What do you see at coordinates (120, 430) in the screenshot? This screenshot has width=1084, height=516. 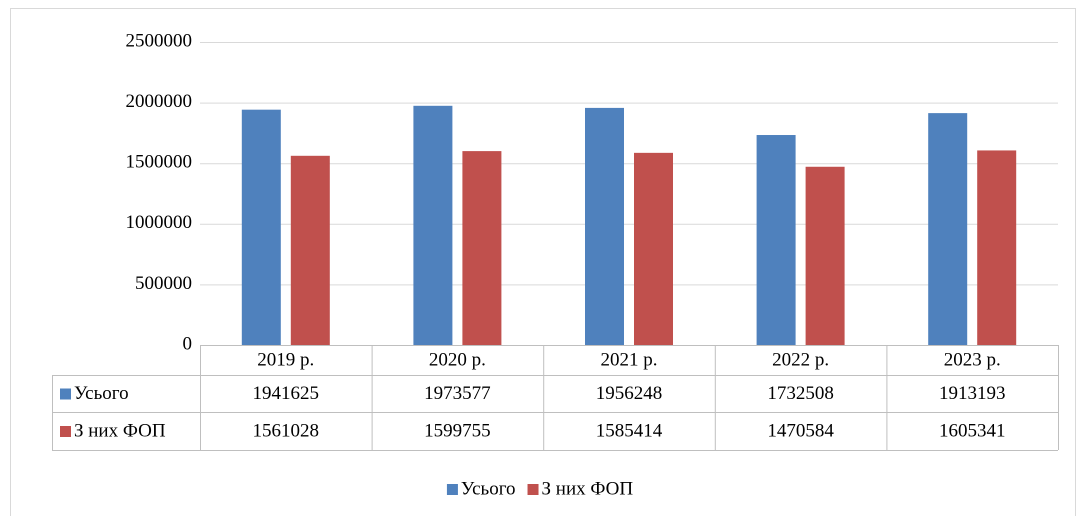 I see `table-row-header: З них ФОП` at bounding box center [120, 430].